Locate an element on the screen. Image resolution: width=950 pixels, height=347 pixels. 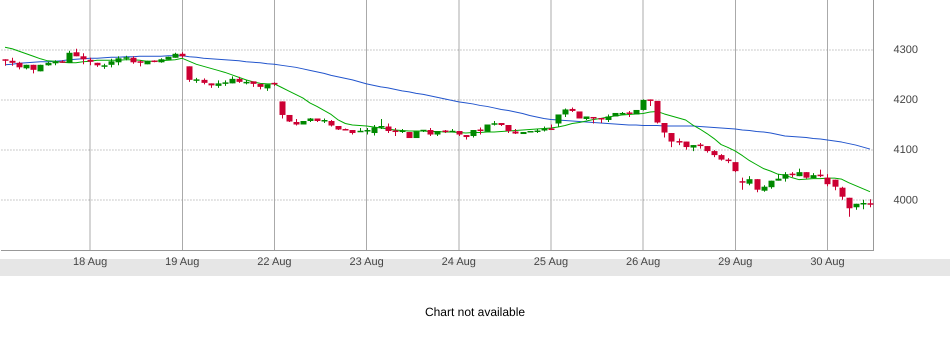
y-tick-label: 4200 is located at coordinates (906, 100).